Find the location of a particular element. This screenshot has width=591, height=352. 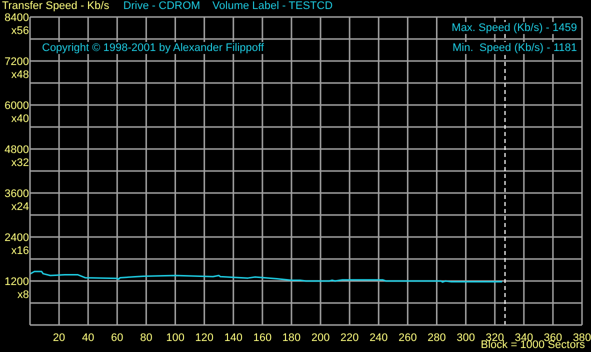

text: x24 is located at coordinates (20, 207).